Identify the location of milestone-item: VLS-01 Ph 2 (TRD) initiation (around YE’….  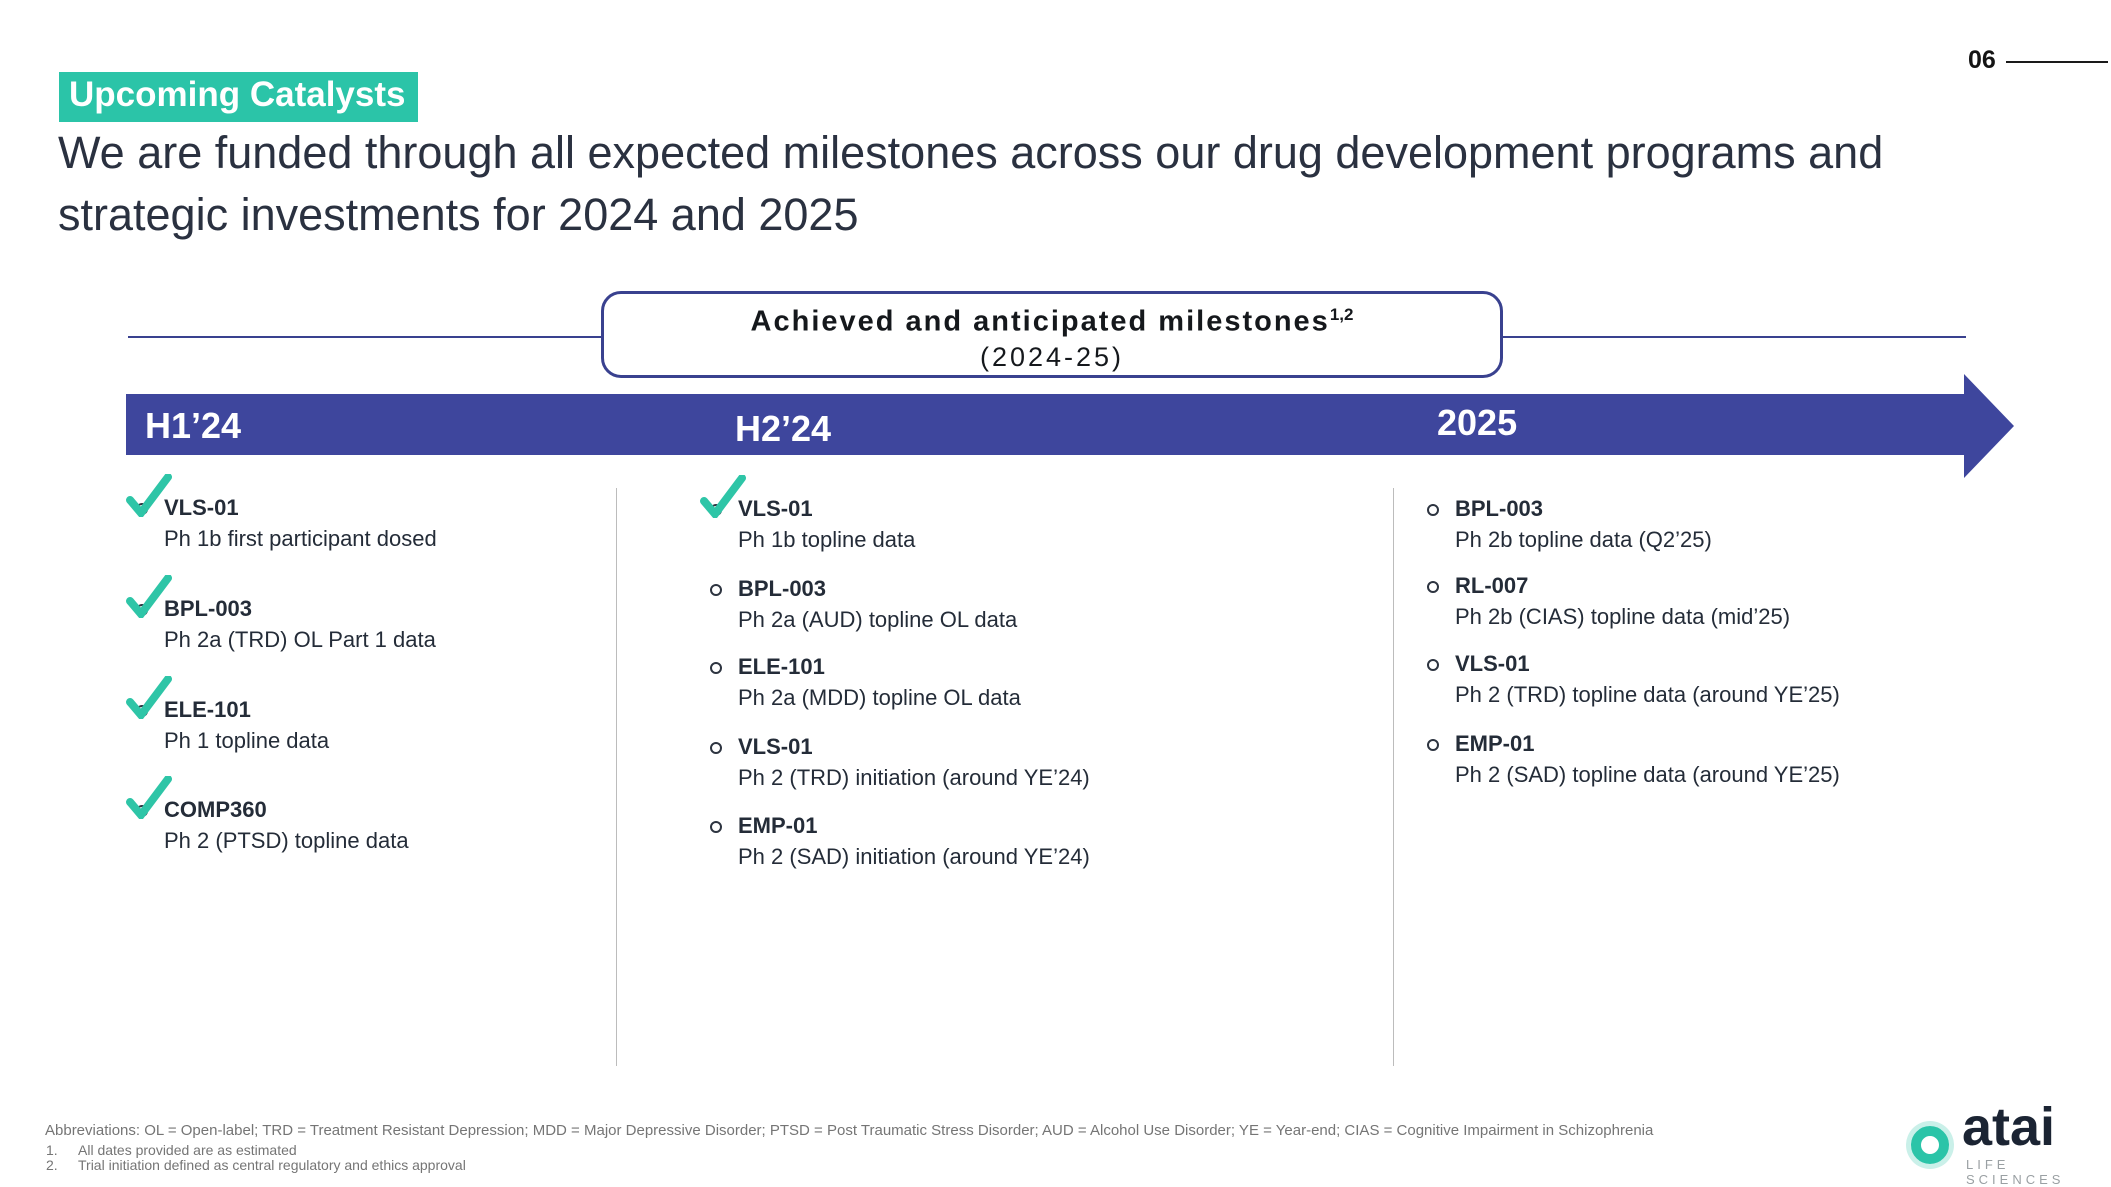
(900, 762).